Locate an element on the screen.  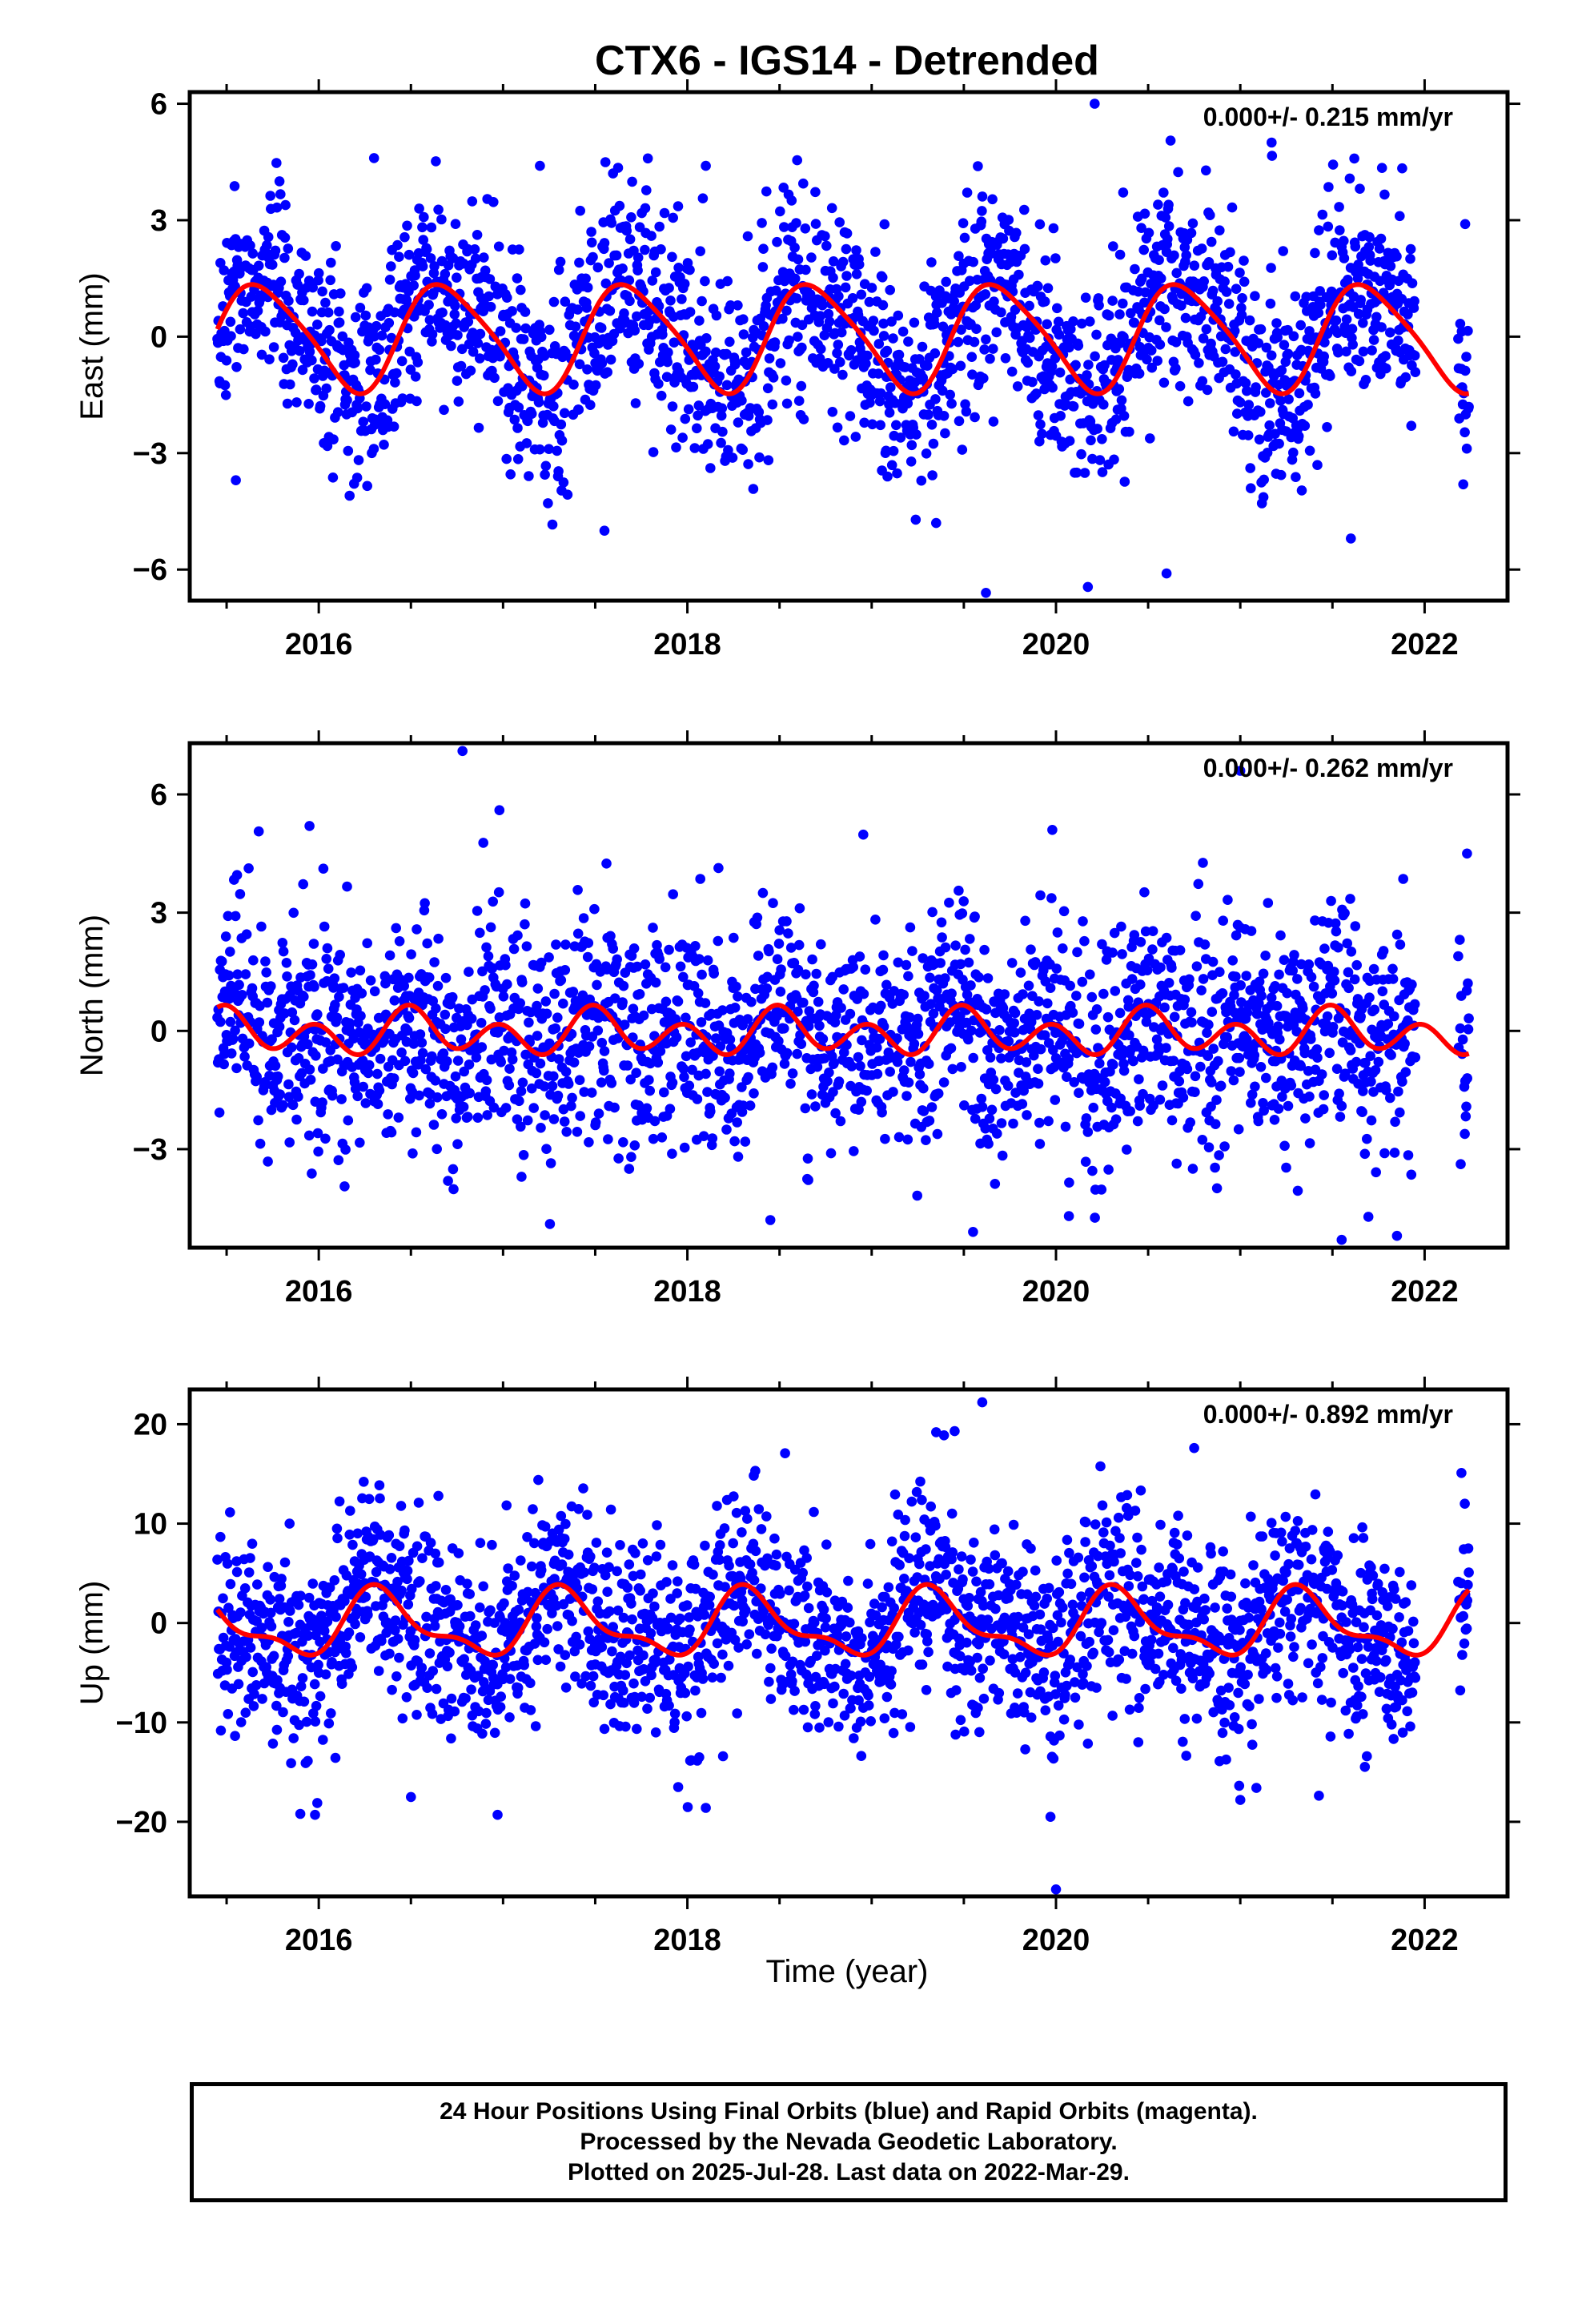
north-x-tick-label: 2020 is located at coordinates (1056, 1292).